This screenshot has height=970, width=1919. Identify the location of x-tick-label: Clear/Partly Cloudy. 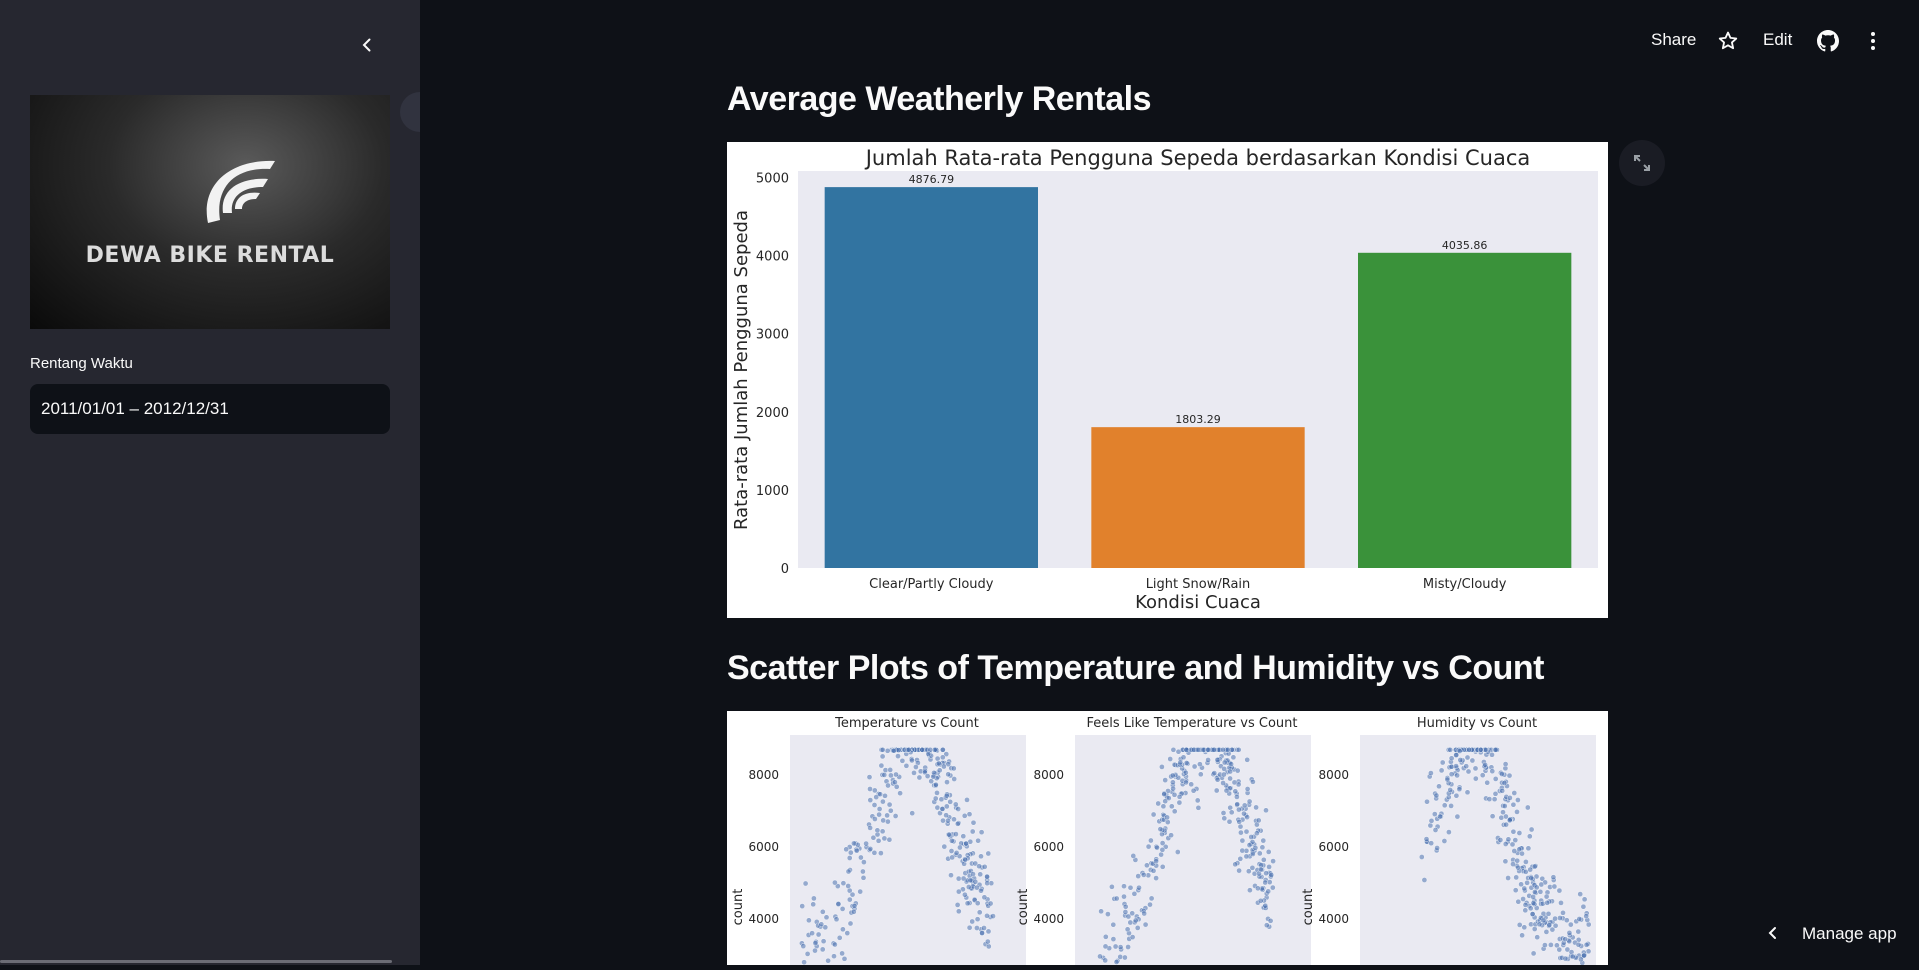
(931, 584).